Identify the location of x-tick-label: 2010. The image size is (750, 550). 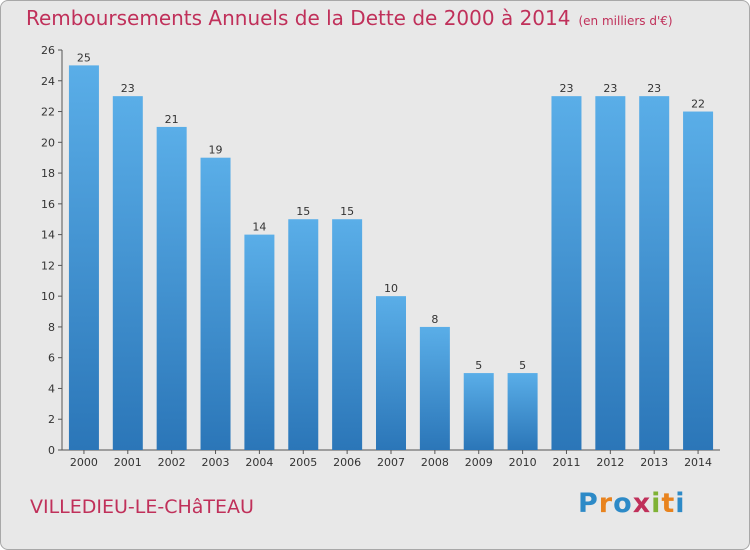
(523, 462).